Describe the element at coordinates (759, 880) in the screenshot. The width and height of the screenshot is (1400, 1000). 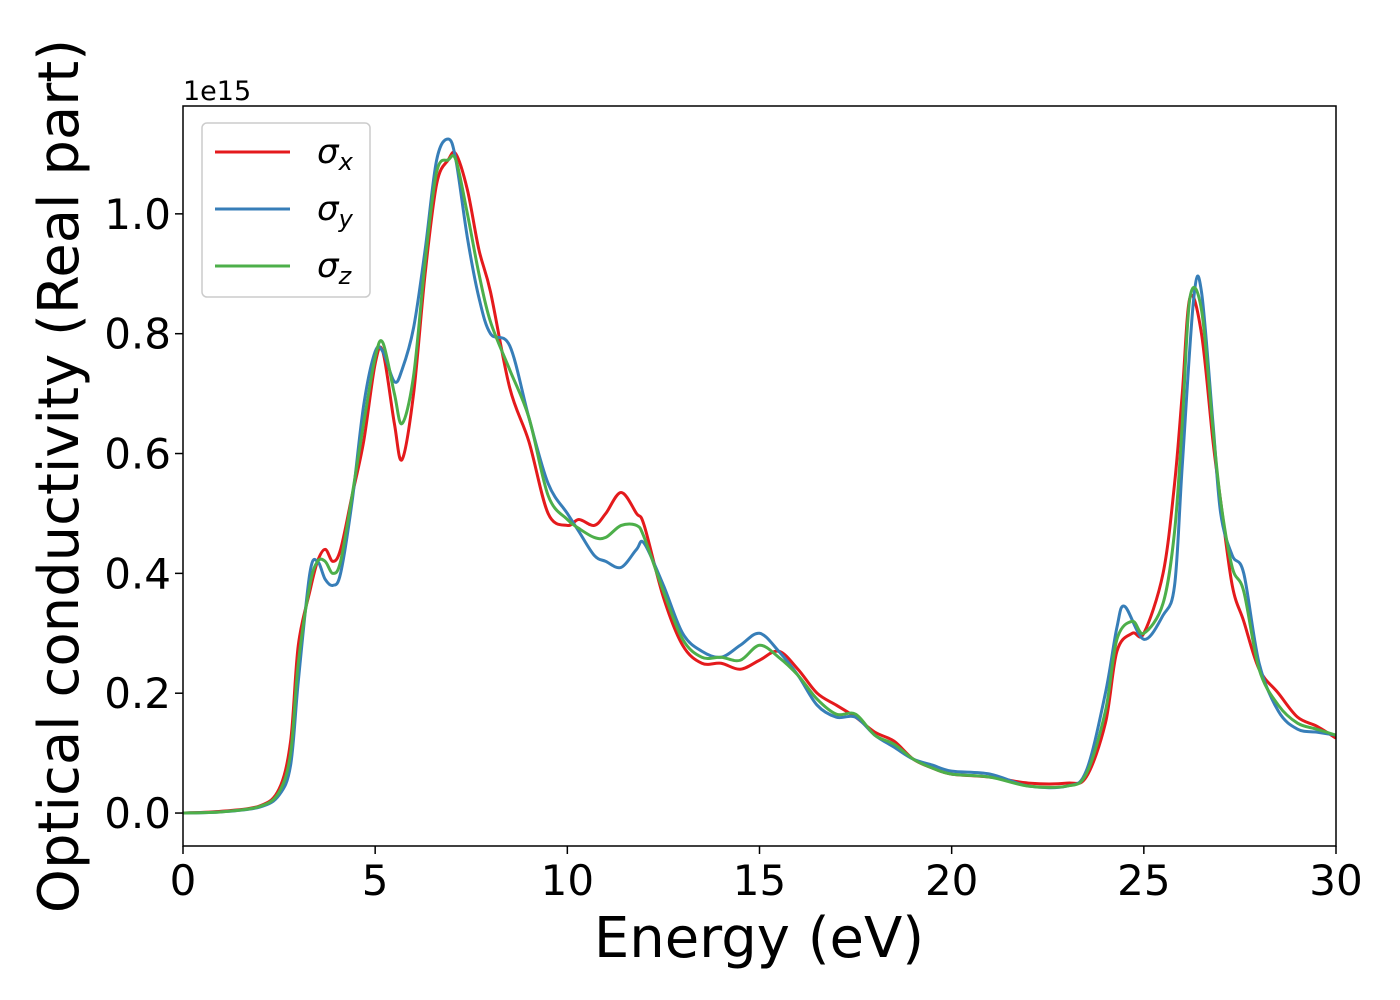
I see `x-tick-label: 15` at that location.